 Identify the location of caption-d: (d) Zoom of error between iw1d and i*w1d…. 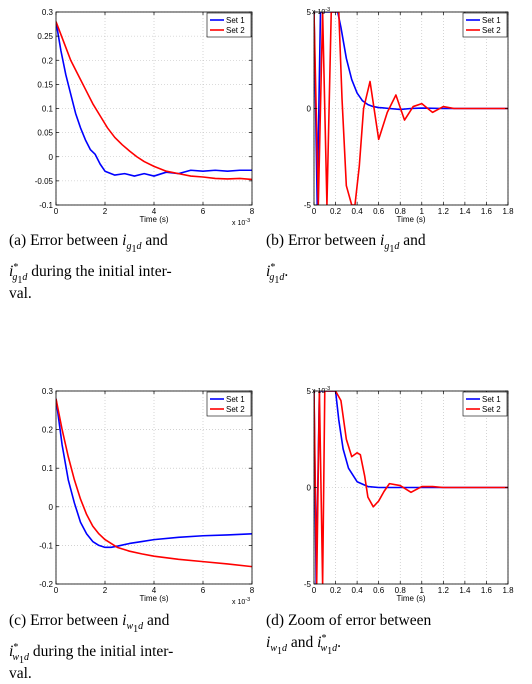
(349, 635).